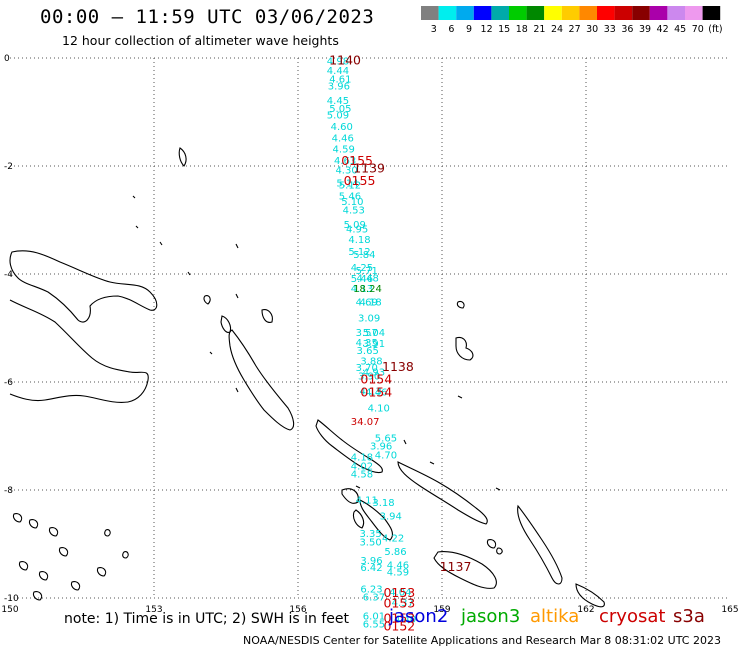 The image size is (740, 650). Describe the element at coordinates (367, 343) in the screenshot. I see `wave-height-value: 4.35` at that location.